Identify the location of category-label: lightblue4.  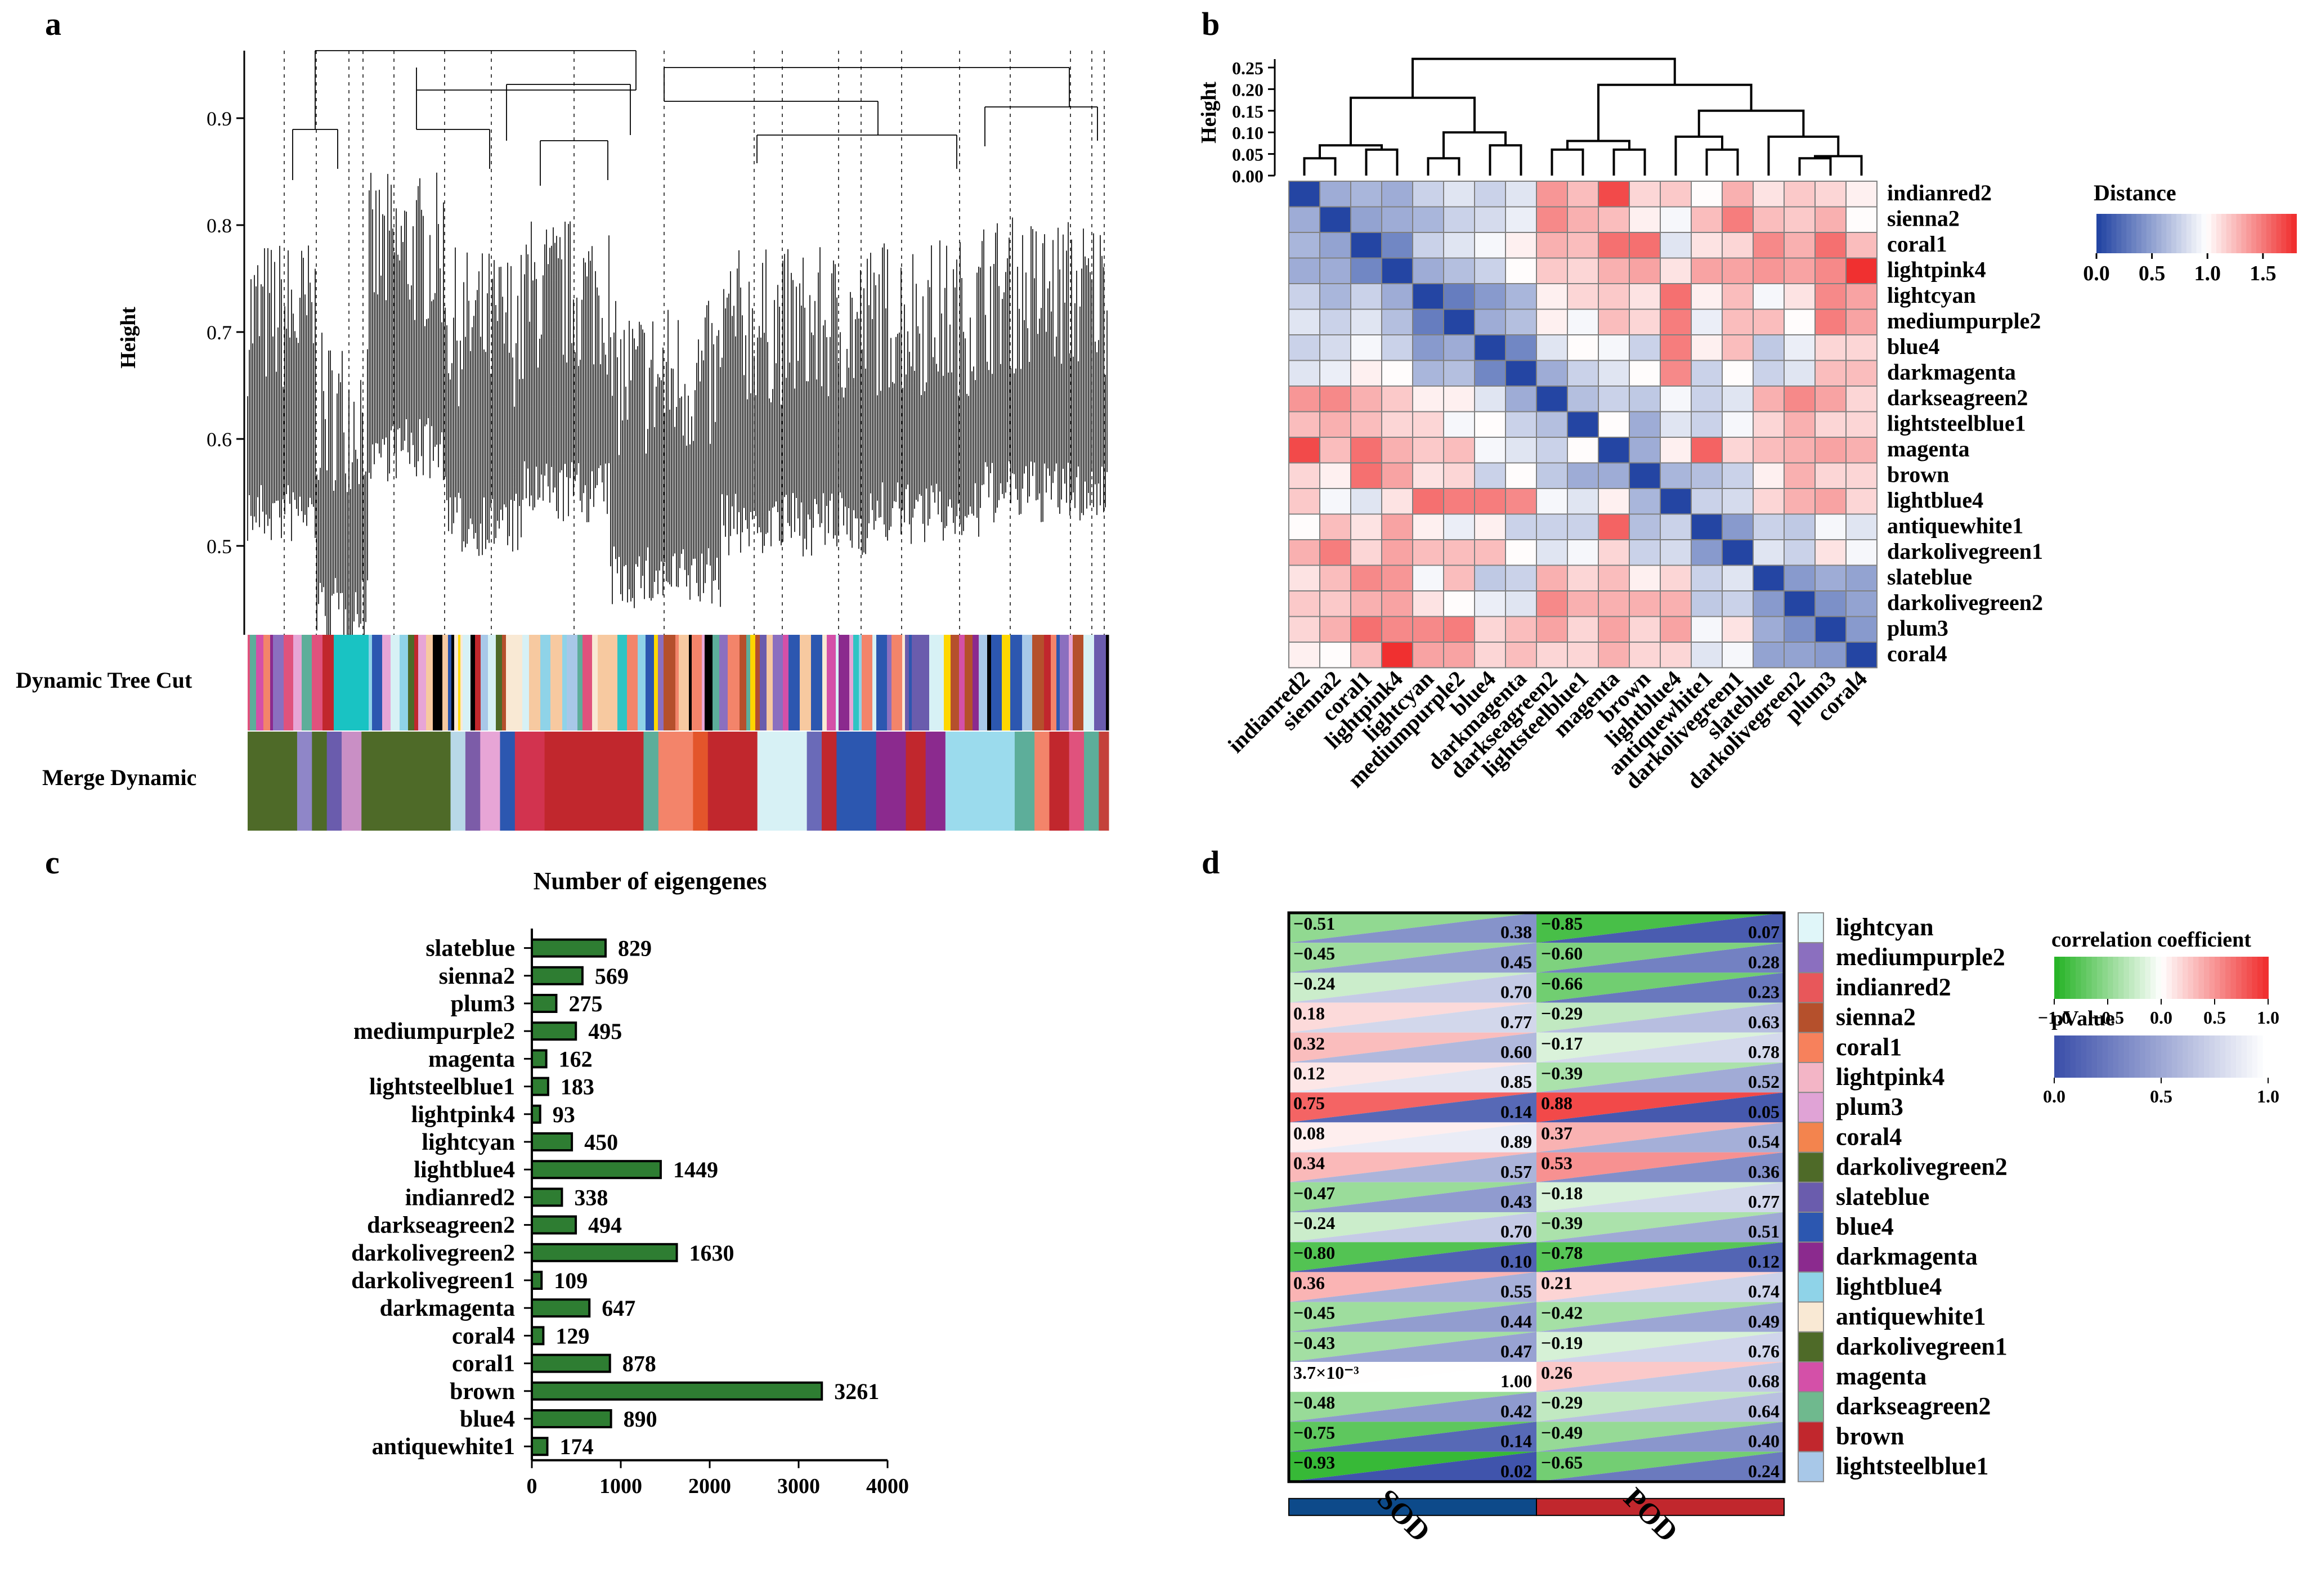
(464, 1170).